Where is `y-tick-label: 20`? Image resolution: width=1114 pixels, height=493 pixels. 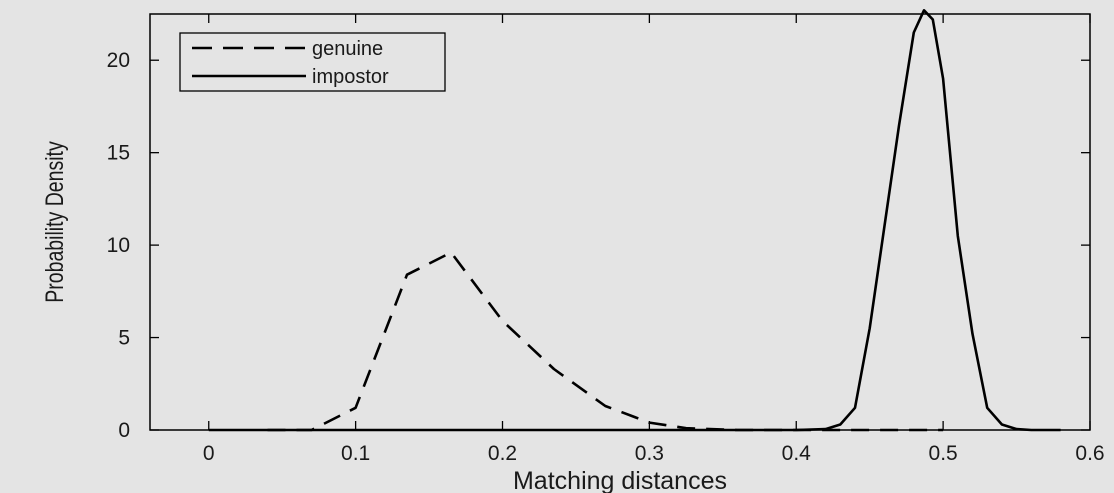
y-tick-label: 20 is located at coordinates (118, 60).